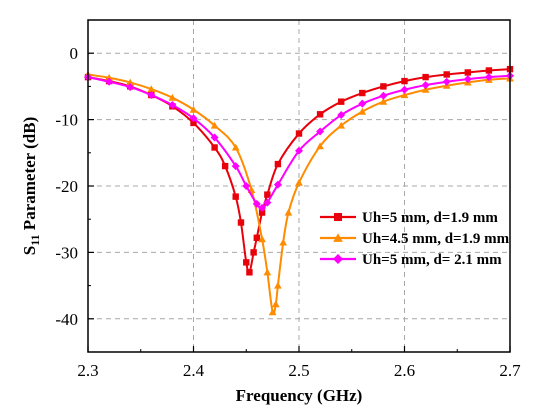  I want to click on y-tick-label: -40, so click(66, 319).